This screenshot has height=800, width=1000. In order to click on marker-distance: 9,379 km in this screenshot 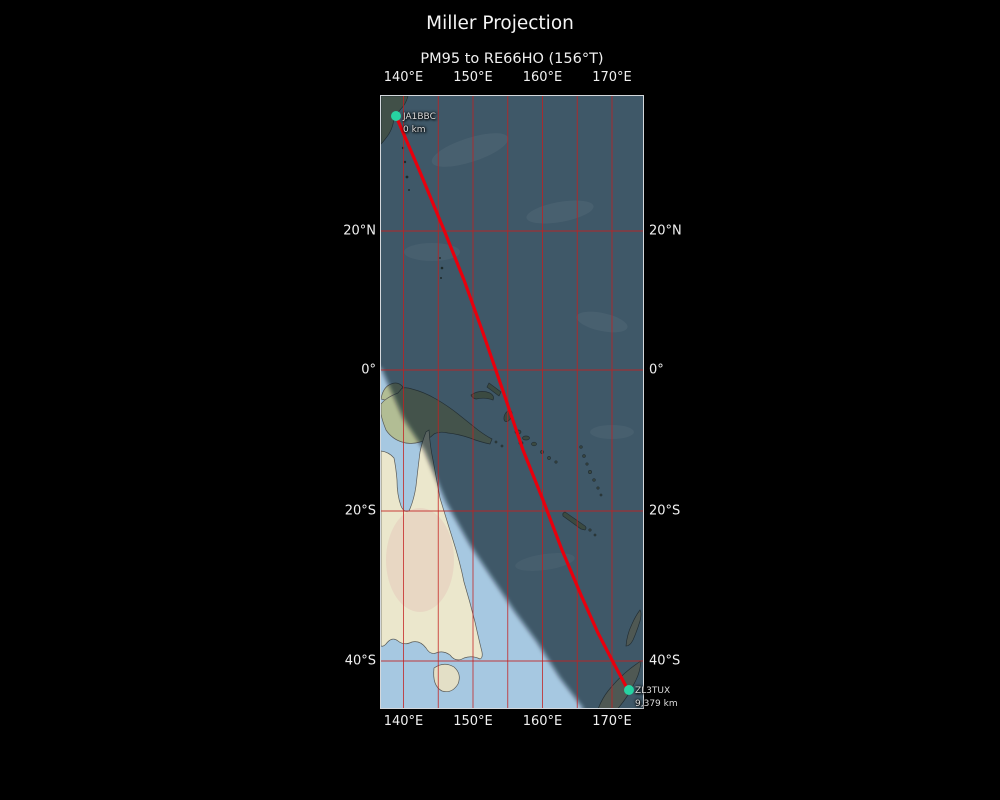, I will do `click(656, 703)`.